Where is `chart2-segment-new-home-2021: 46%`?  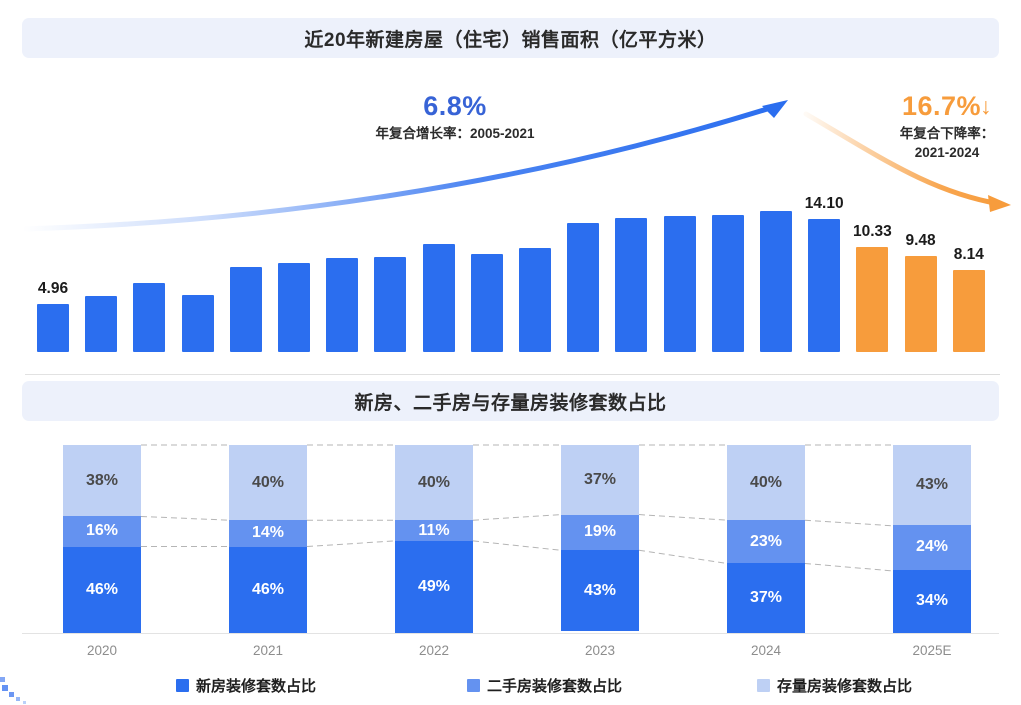
chart2-segment-new-home-2021: 46% is located at coordinates (268, 589).